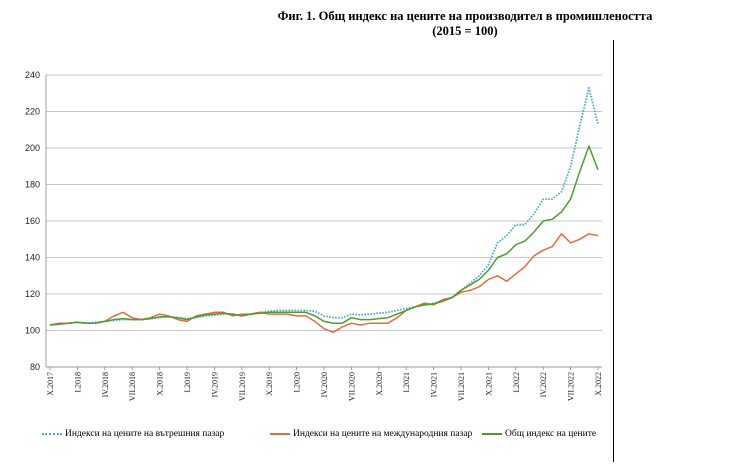 The height and width of the screenshot is (469, 740). I want to click on y-tick-label: 180, so click(32, 185).